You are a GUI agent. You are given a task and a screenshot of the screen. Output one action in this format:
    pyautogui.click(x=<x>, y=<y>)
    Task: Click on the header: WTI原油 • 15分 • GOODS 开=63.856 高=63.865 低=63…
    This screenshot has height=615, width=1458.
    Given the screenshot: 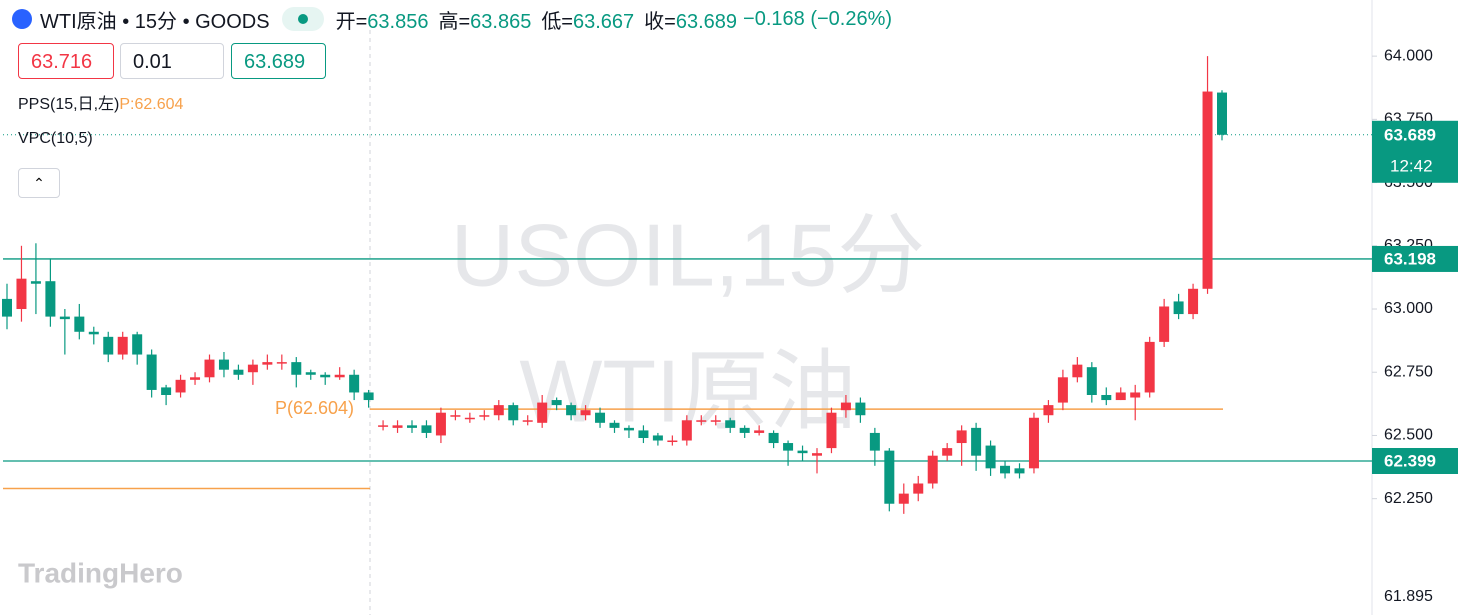 What is the action you would take?
    pyautogui.click(x=452, y=19)
    